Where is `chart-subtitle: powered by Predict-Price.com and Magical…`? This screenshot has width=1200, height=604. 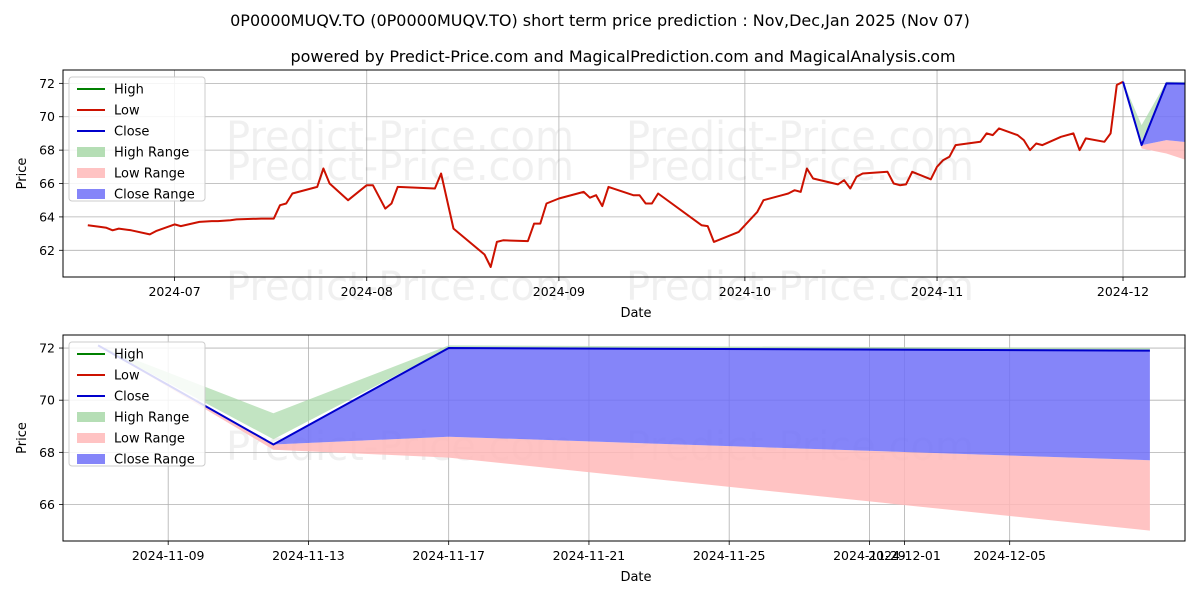 chart-subtitle: powered by Predict-Price.com and Magical… is located at coordinates (622, 56).